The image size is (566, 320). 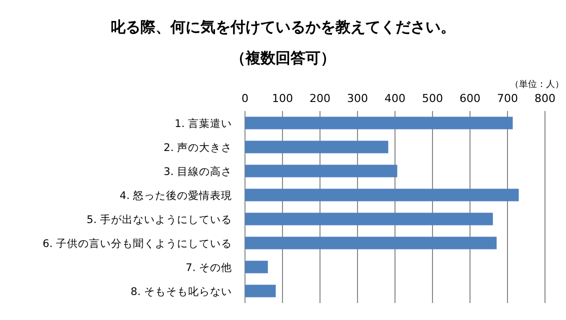 What do you see at coordinates (432, 98) in the screenshot?
I see `x-tick-label: 500` at bounding box center [432, 98].